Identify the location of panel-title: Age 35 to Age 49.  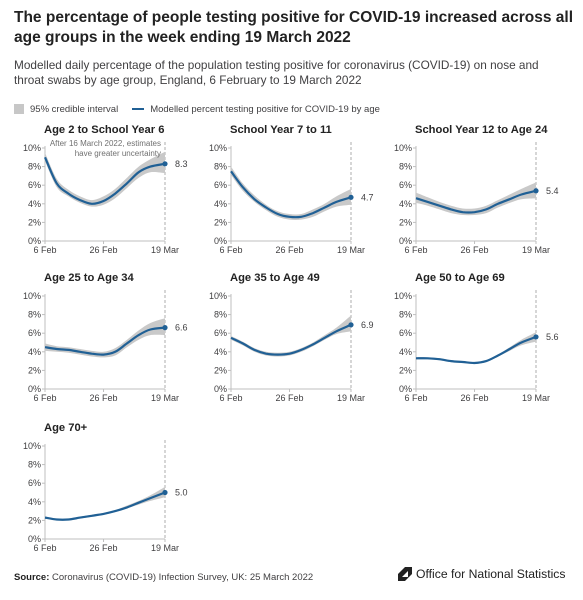
(275, 278).